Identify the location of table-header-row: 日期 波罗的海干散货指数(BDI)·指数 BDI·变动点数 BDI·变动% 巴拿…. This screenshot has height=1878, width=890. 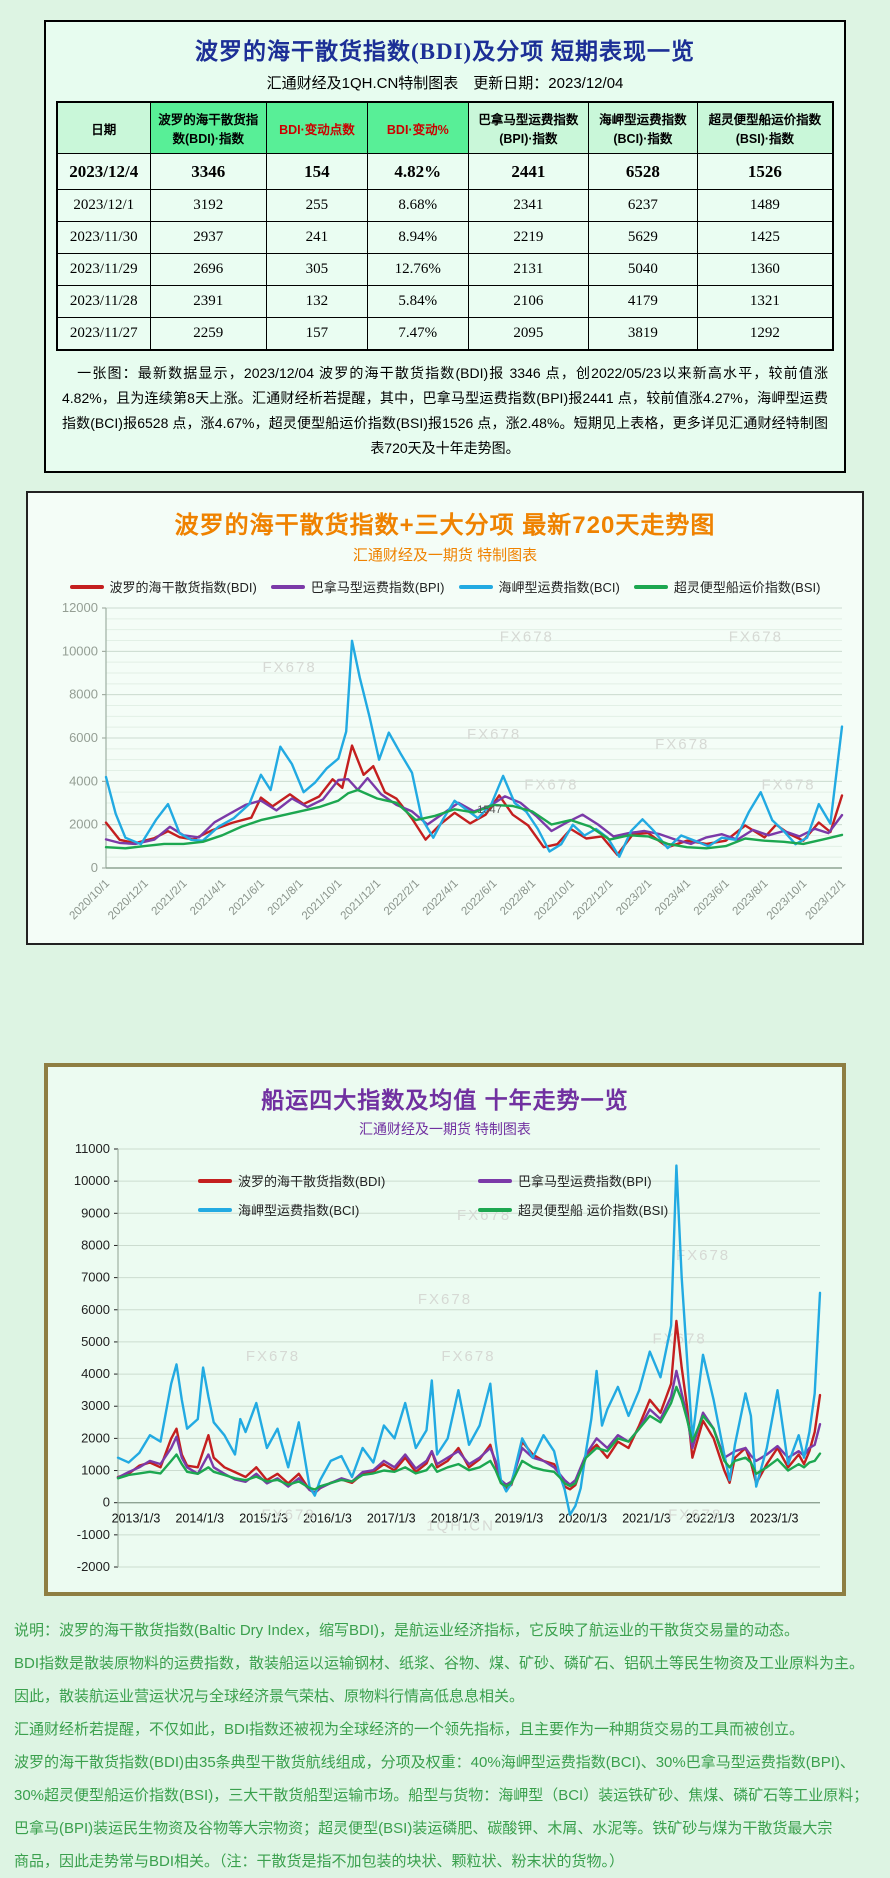
(445, 127).